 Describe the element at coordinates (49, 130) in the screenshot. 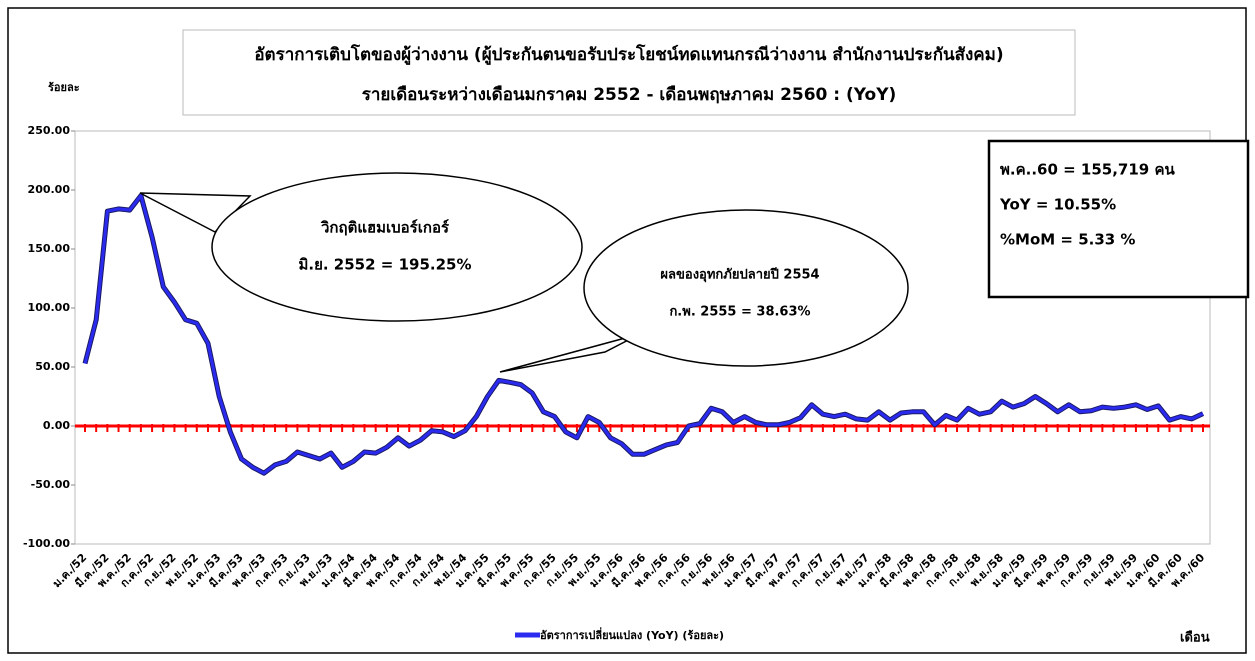

I see `y-tick-label: 250.00` at that location.